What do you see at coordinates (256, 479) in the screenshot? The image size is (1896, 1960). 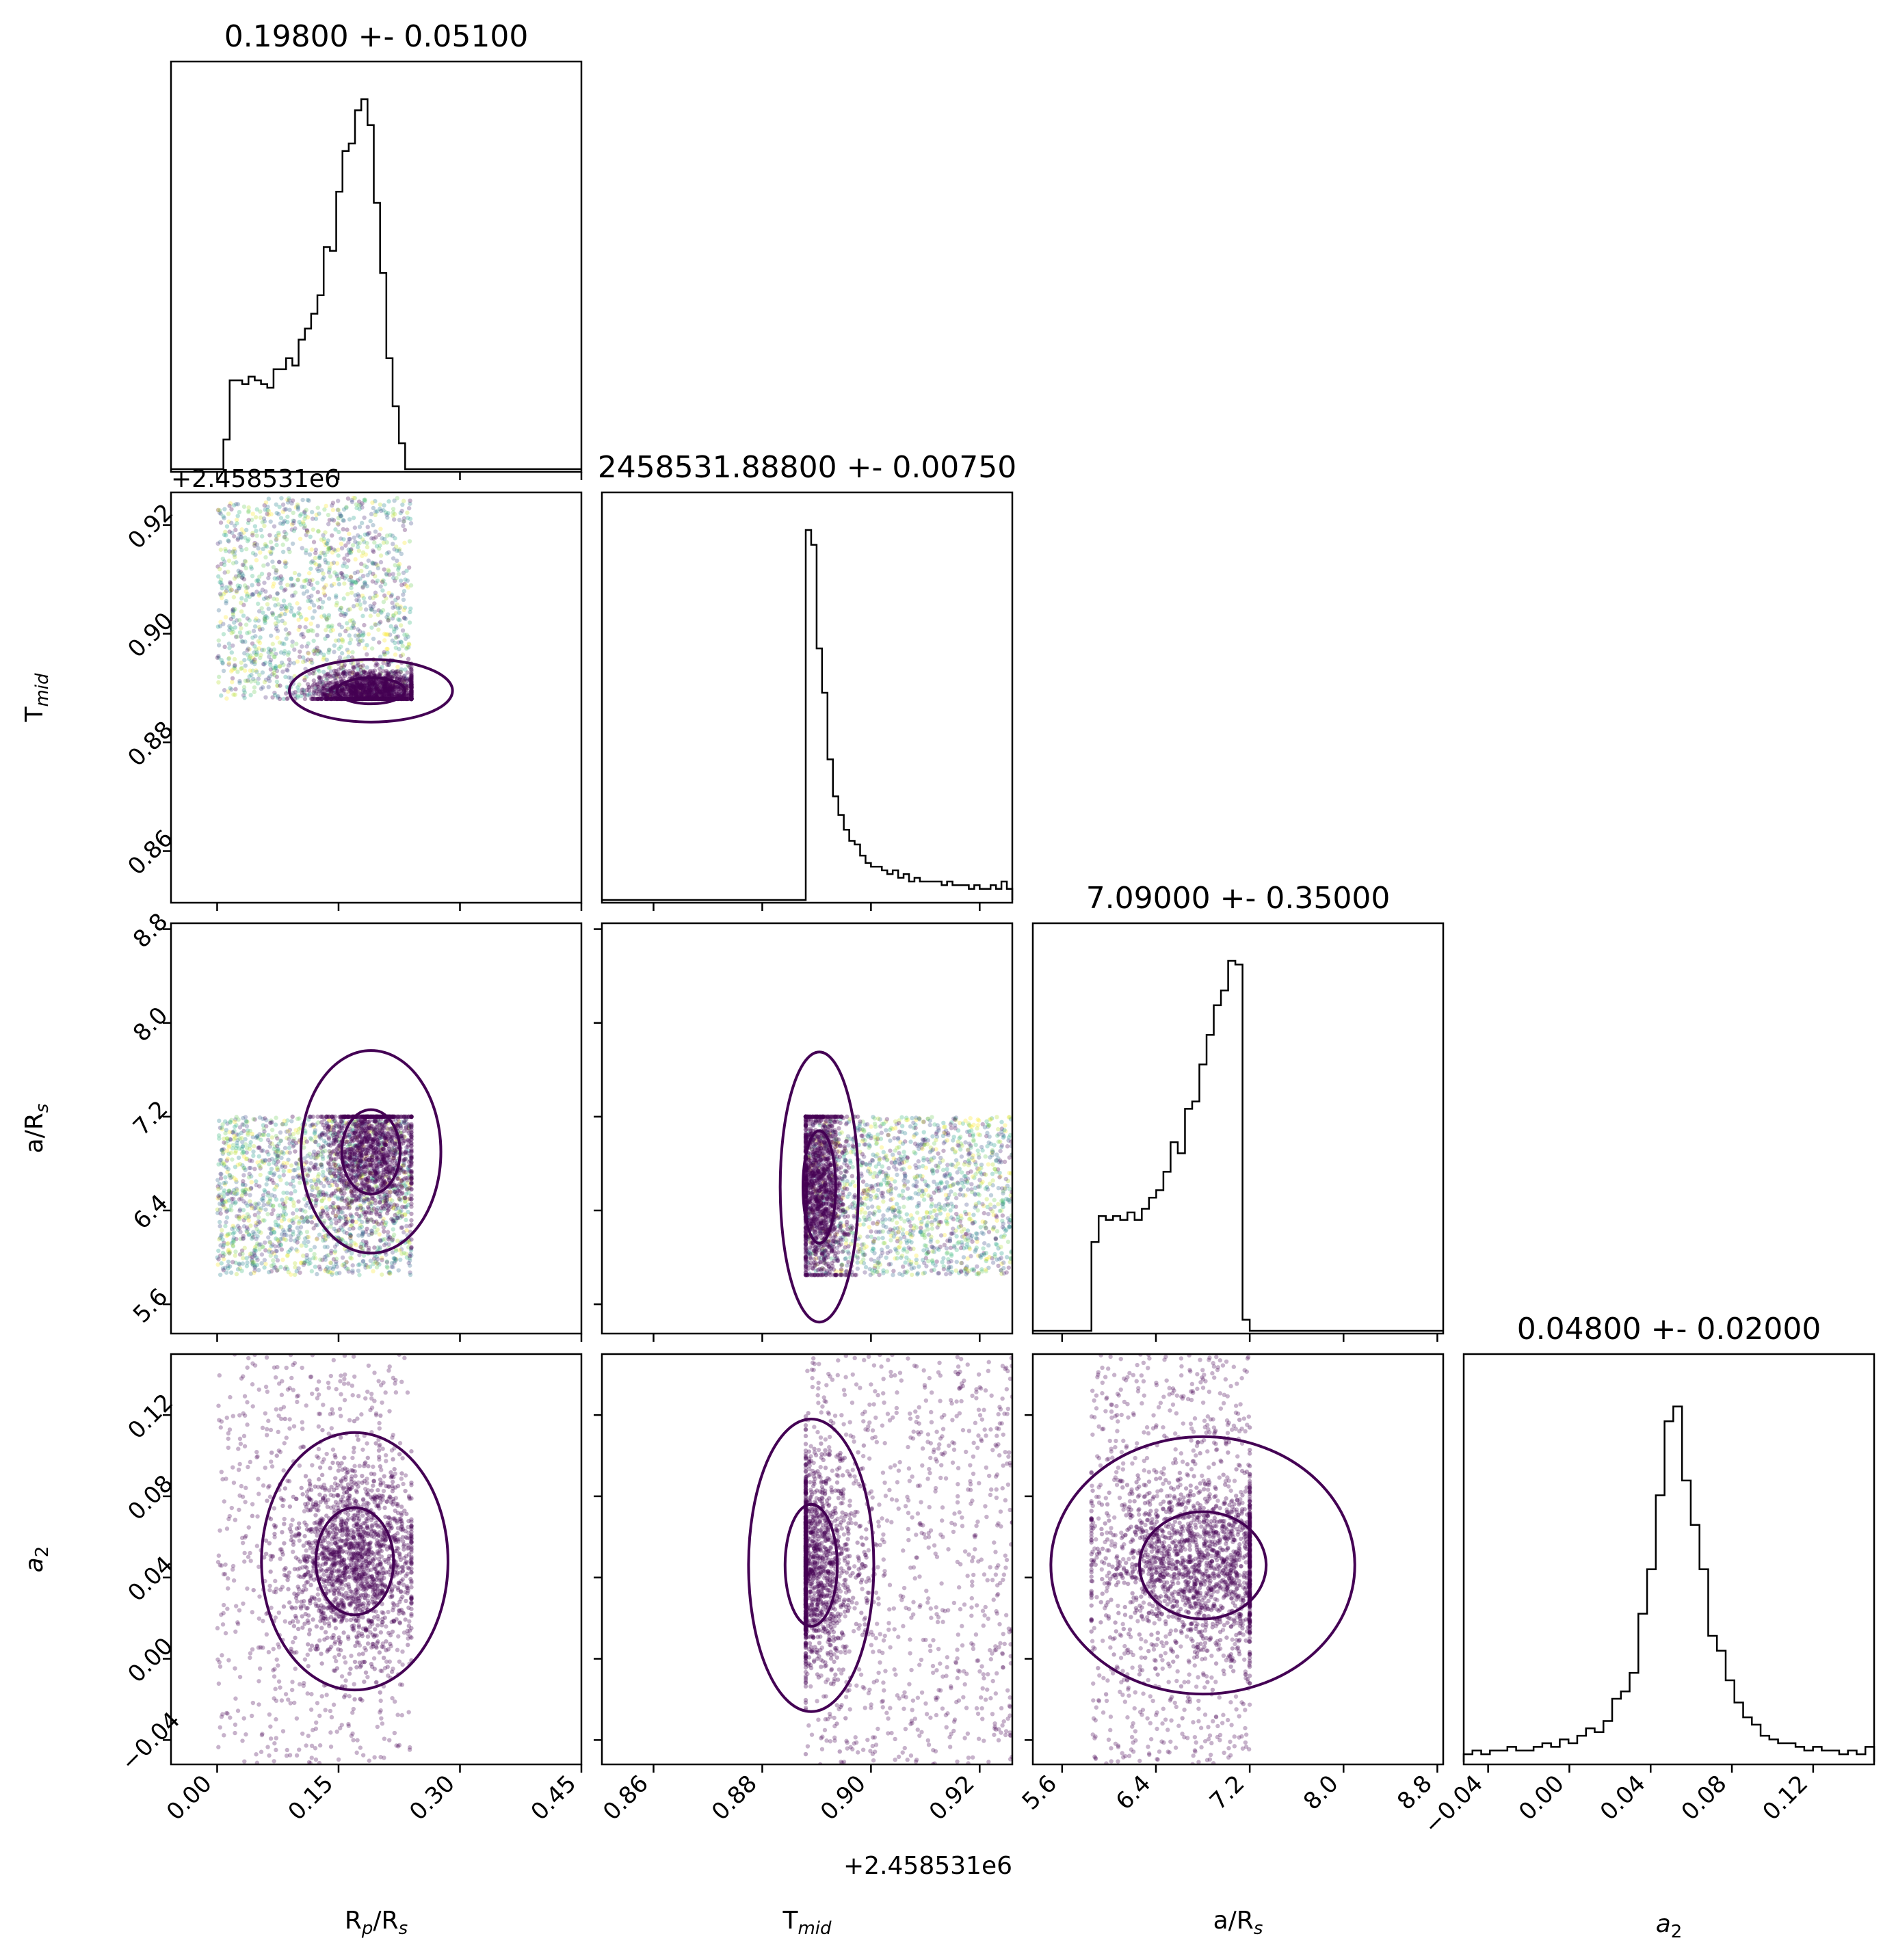 I see `y-offset-label: +2.458531e6` at bounding box center [256, 479].